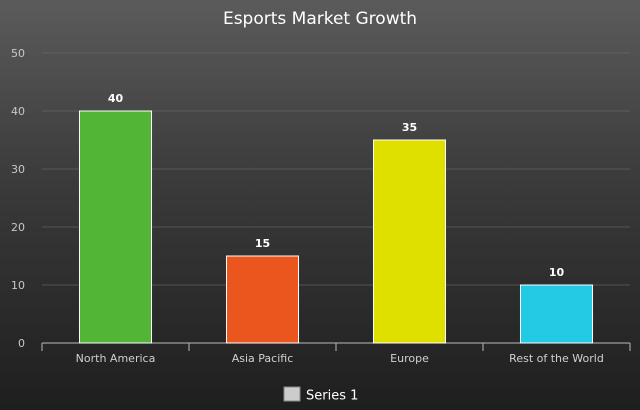  I want to click on x-tick-label: North America, so click(116, 358).